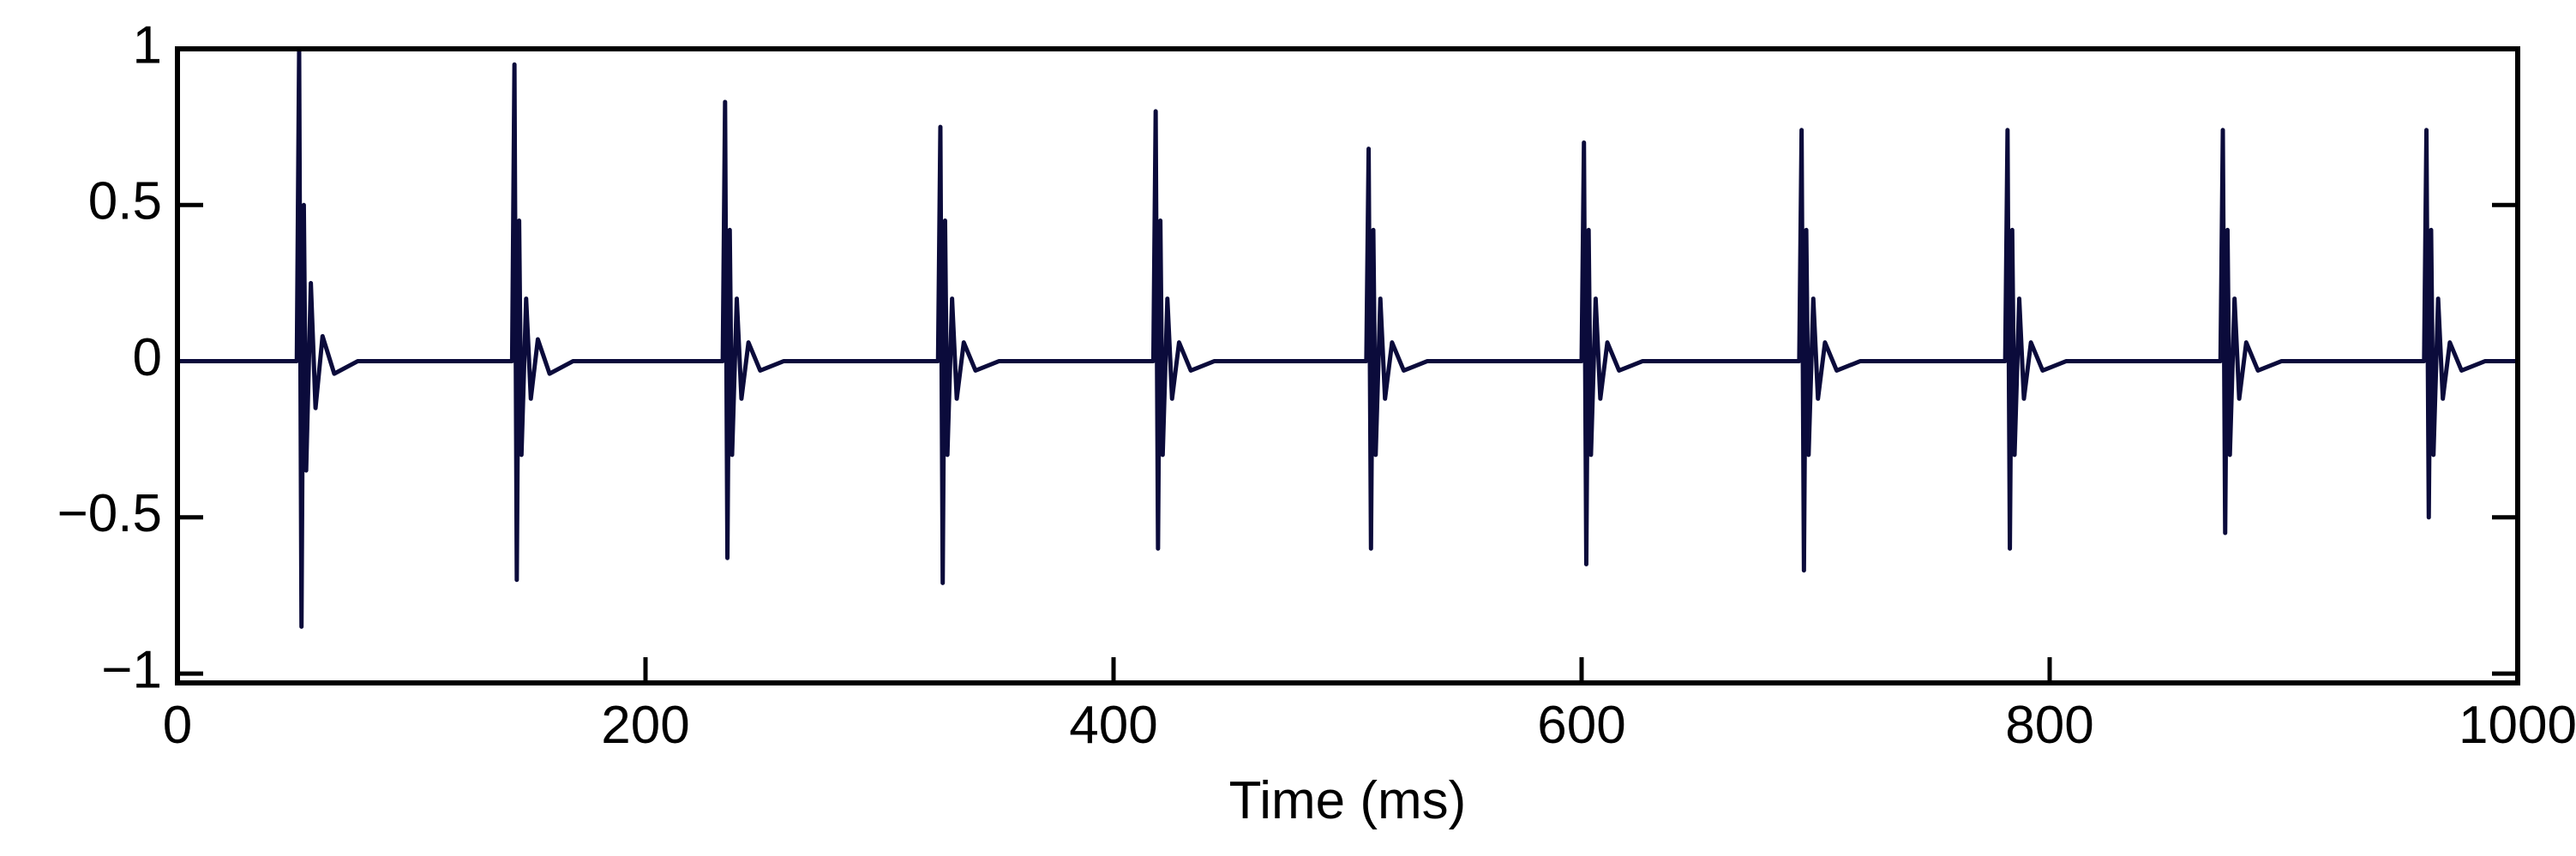 The image size is (2576, 856). Describe the element at coordinates (1348, 801) in the screenshot. I see `x-axis-label: Time (ms)` at that location.